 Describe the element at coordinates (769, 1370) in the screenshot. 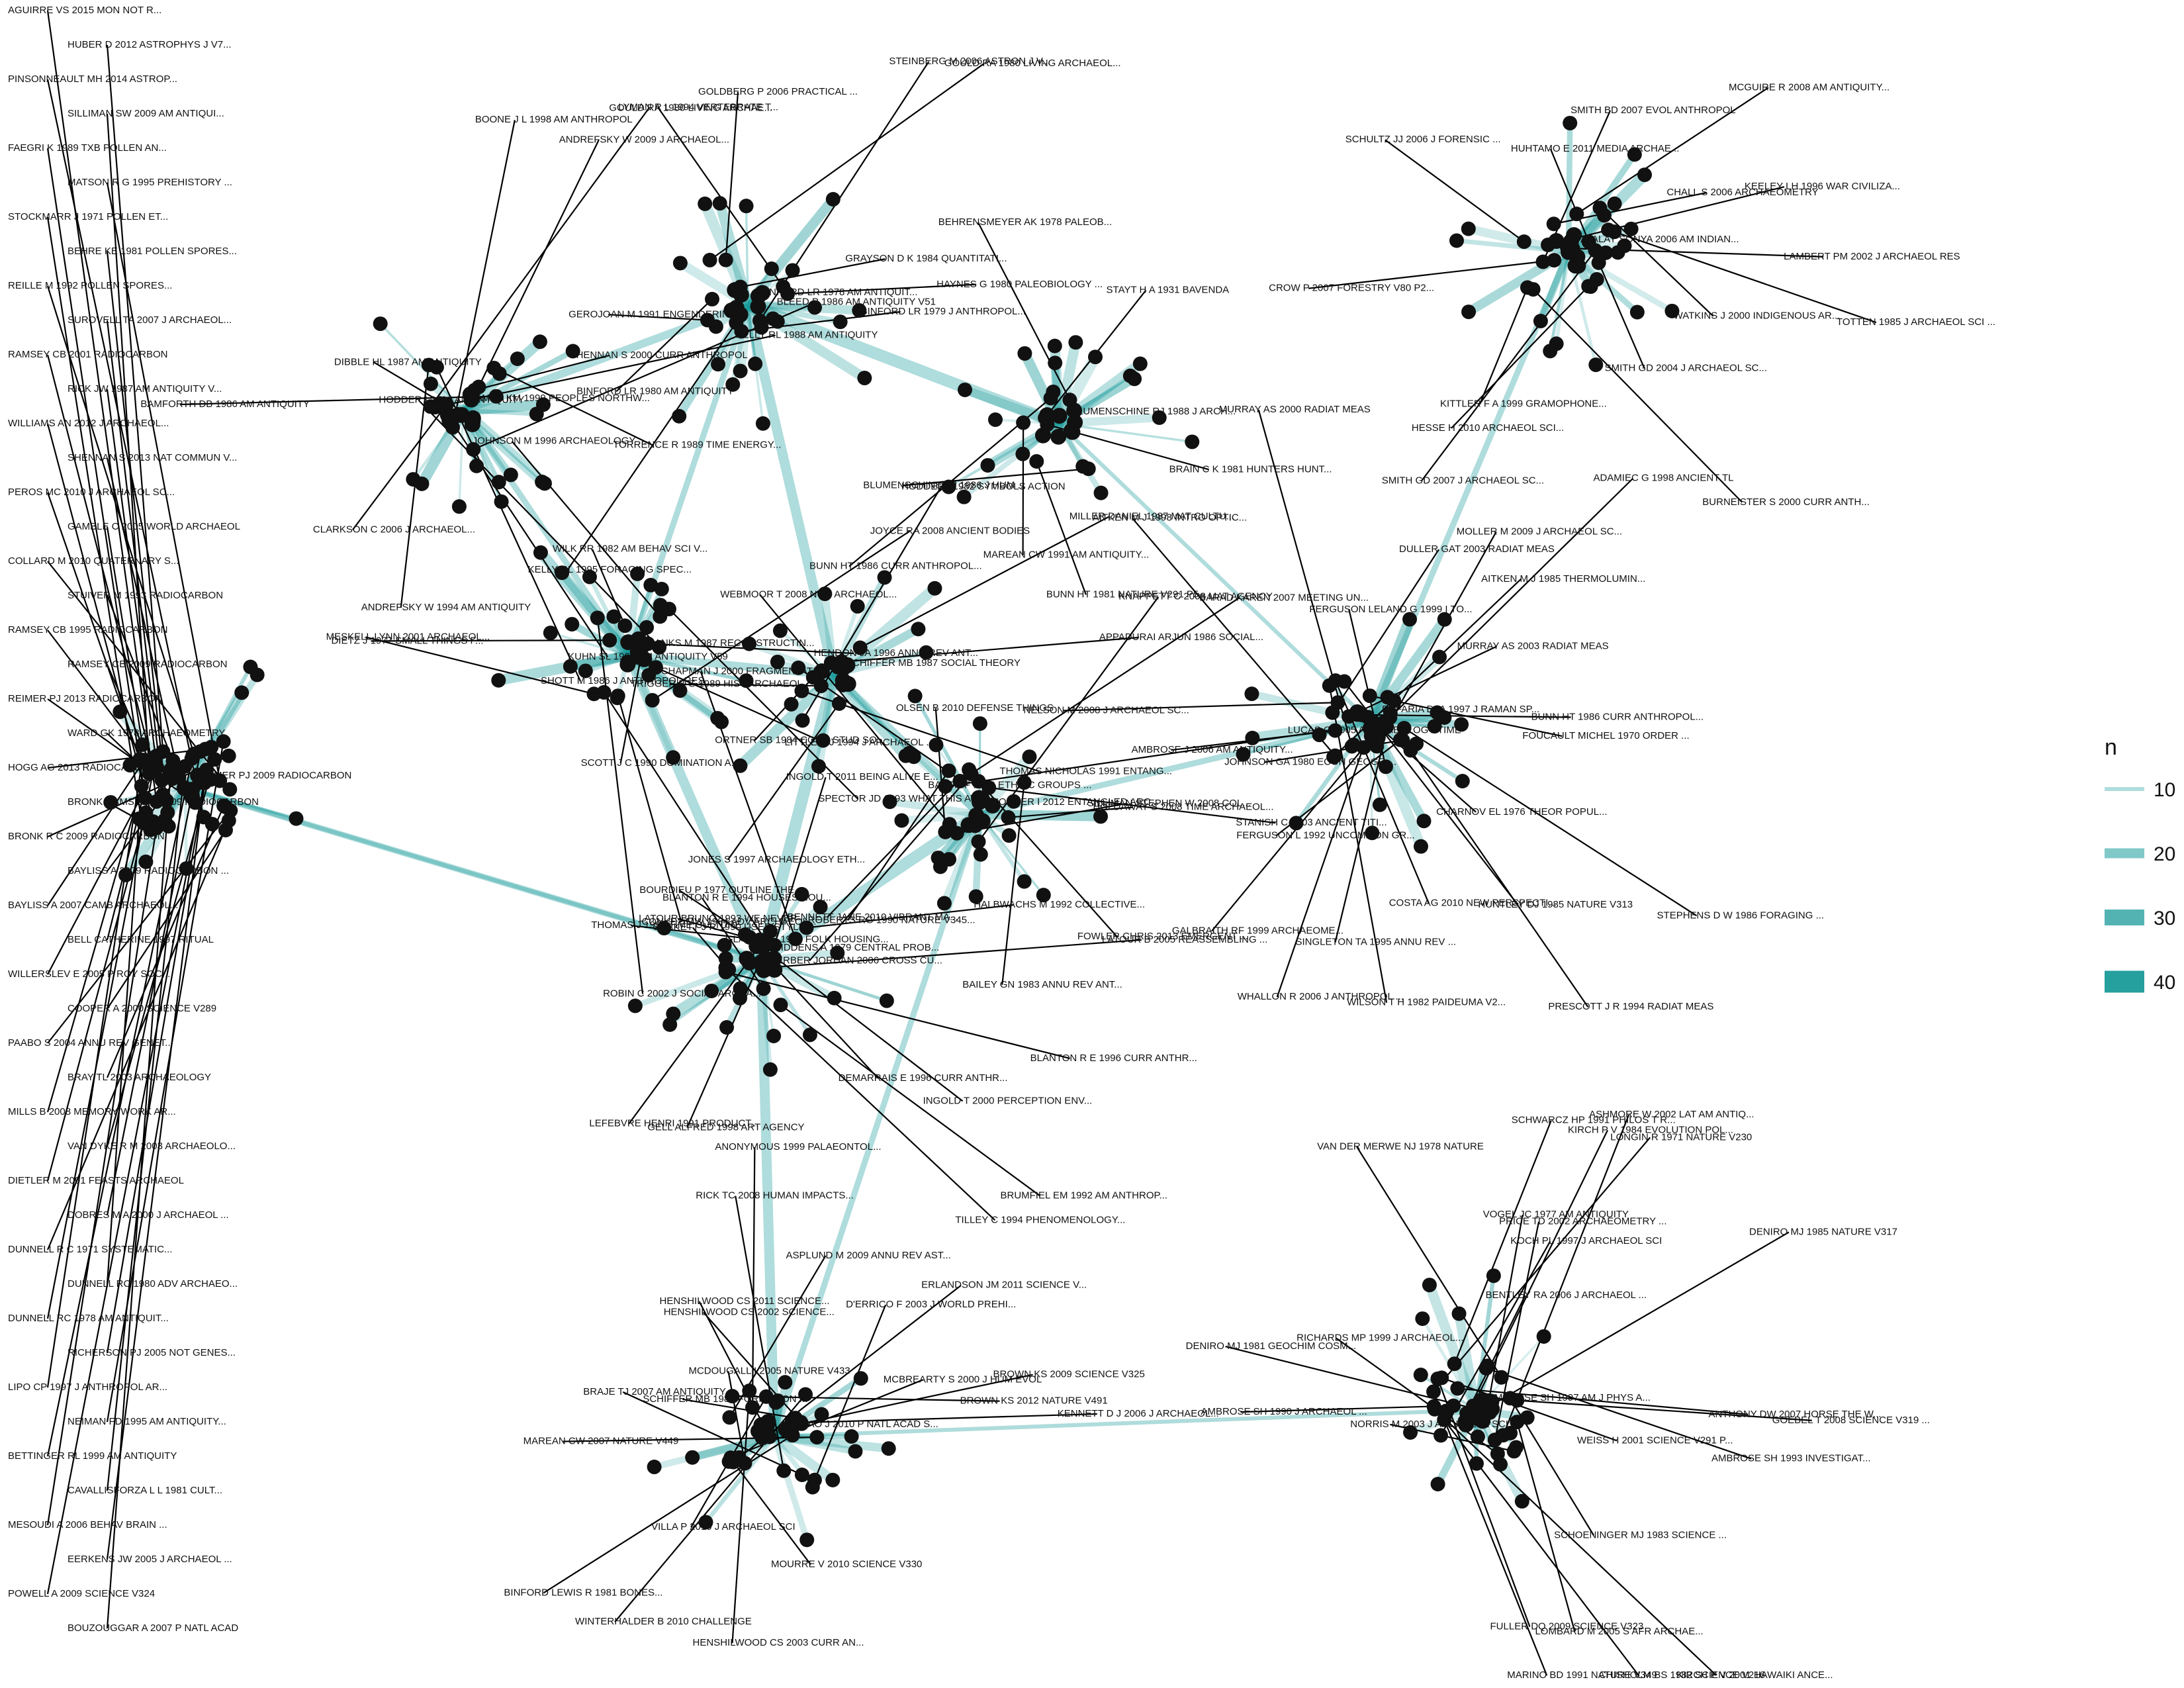

I see `reference-label: MCDOUGALL I 2005 NATURE V433` at that location.